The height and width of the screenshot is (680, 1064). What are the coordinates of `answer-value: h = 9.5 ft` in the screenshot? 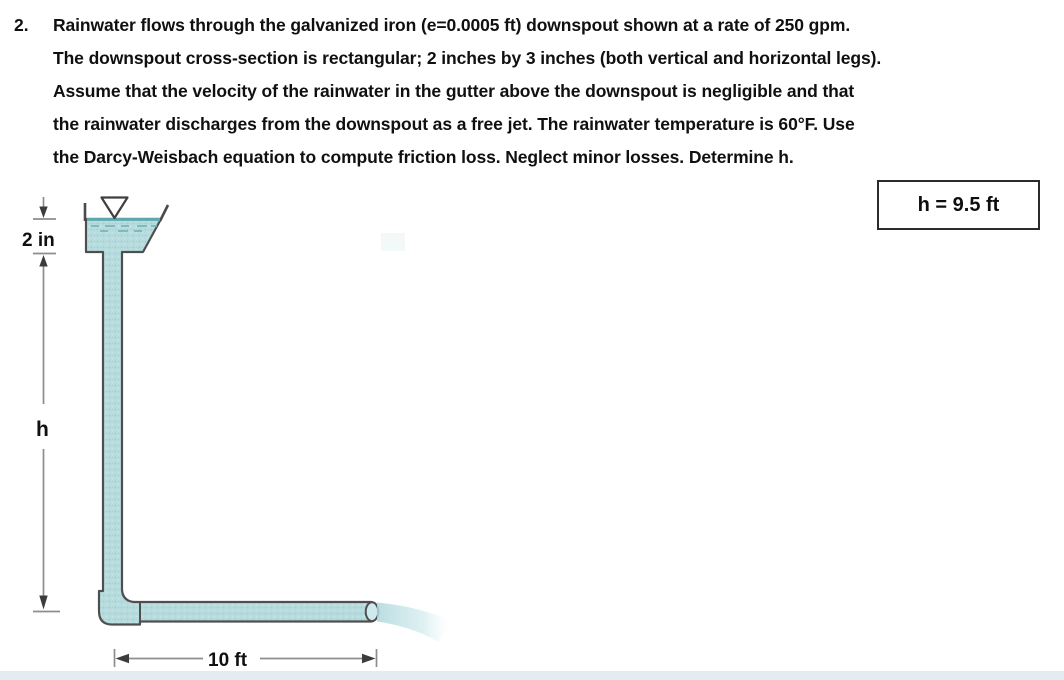 It's located at (958, 204).